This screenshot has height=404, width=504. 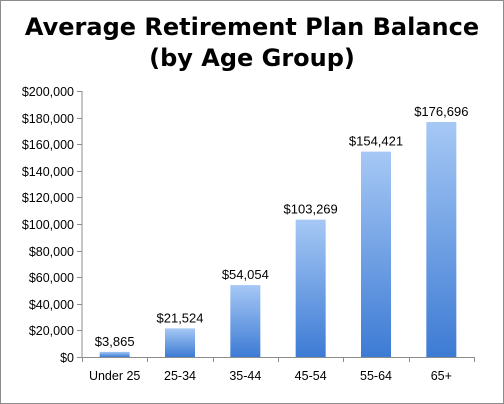 What do you see at coordinates (311, 376) in the screenshot?
I see `x-tick-label: 45-54` at bounding box center [311, 376].